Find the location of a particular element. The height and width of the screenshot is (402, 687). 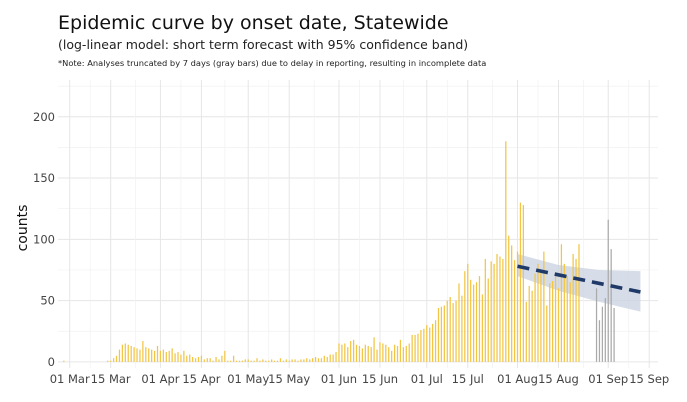

y-tick-label: 100 is located at coordinates (44, 239).